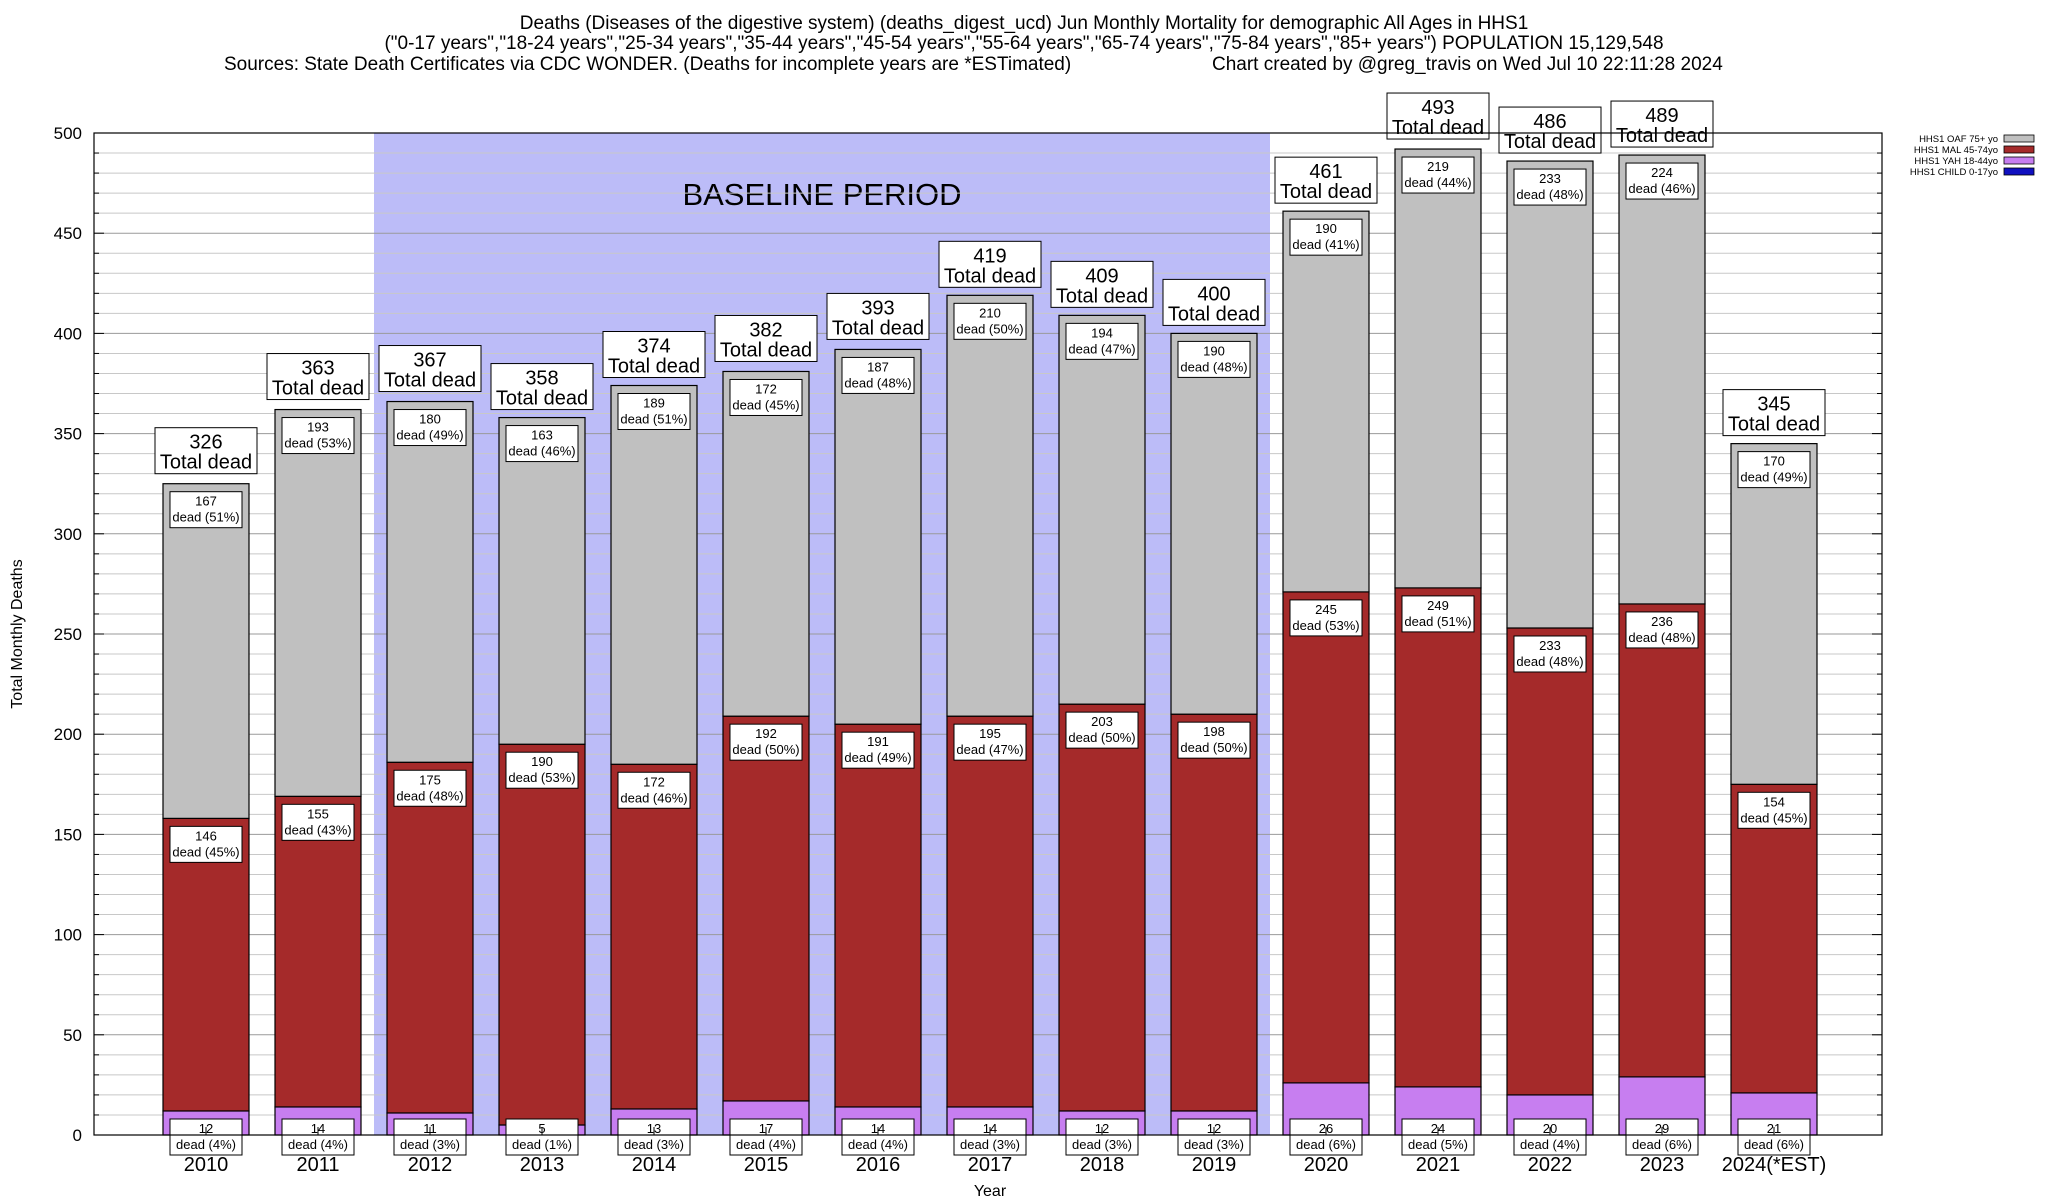 The height and width of the screenshot is (1200, 2048). Describe the element at coordinates (821, 194) in the screenshot. I see `baseline-period-label: BASELINE PERIOD` at that location.